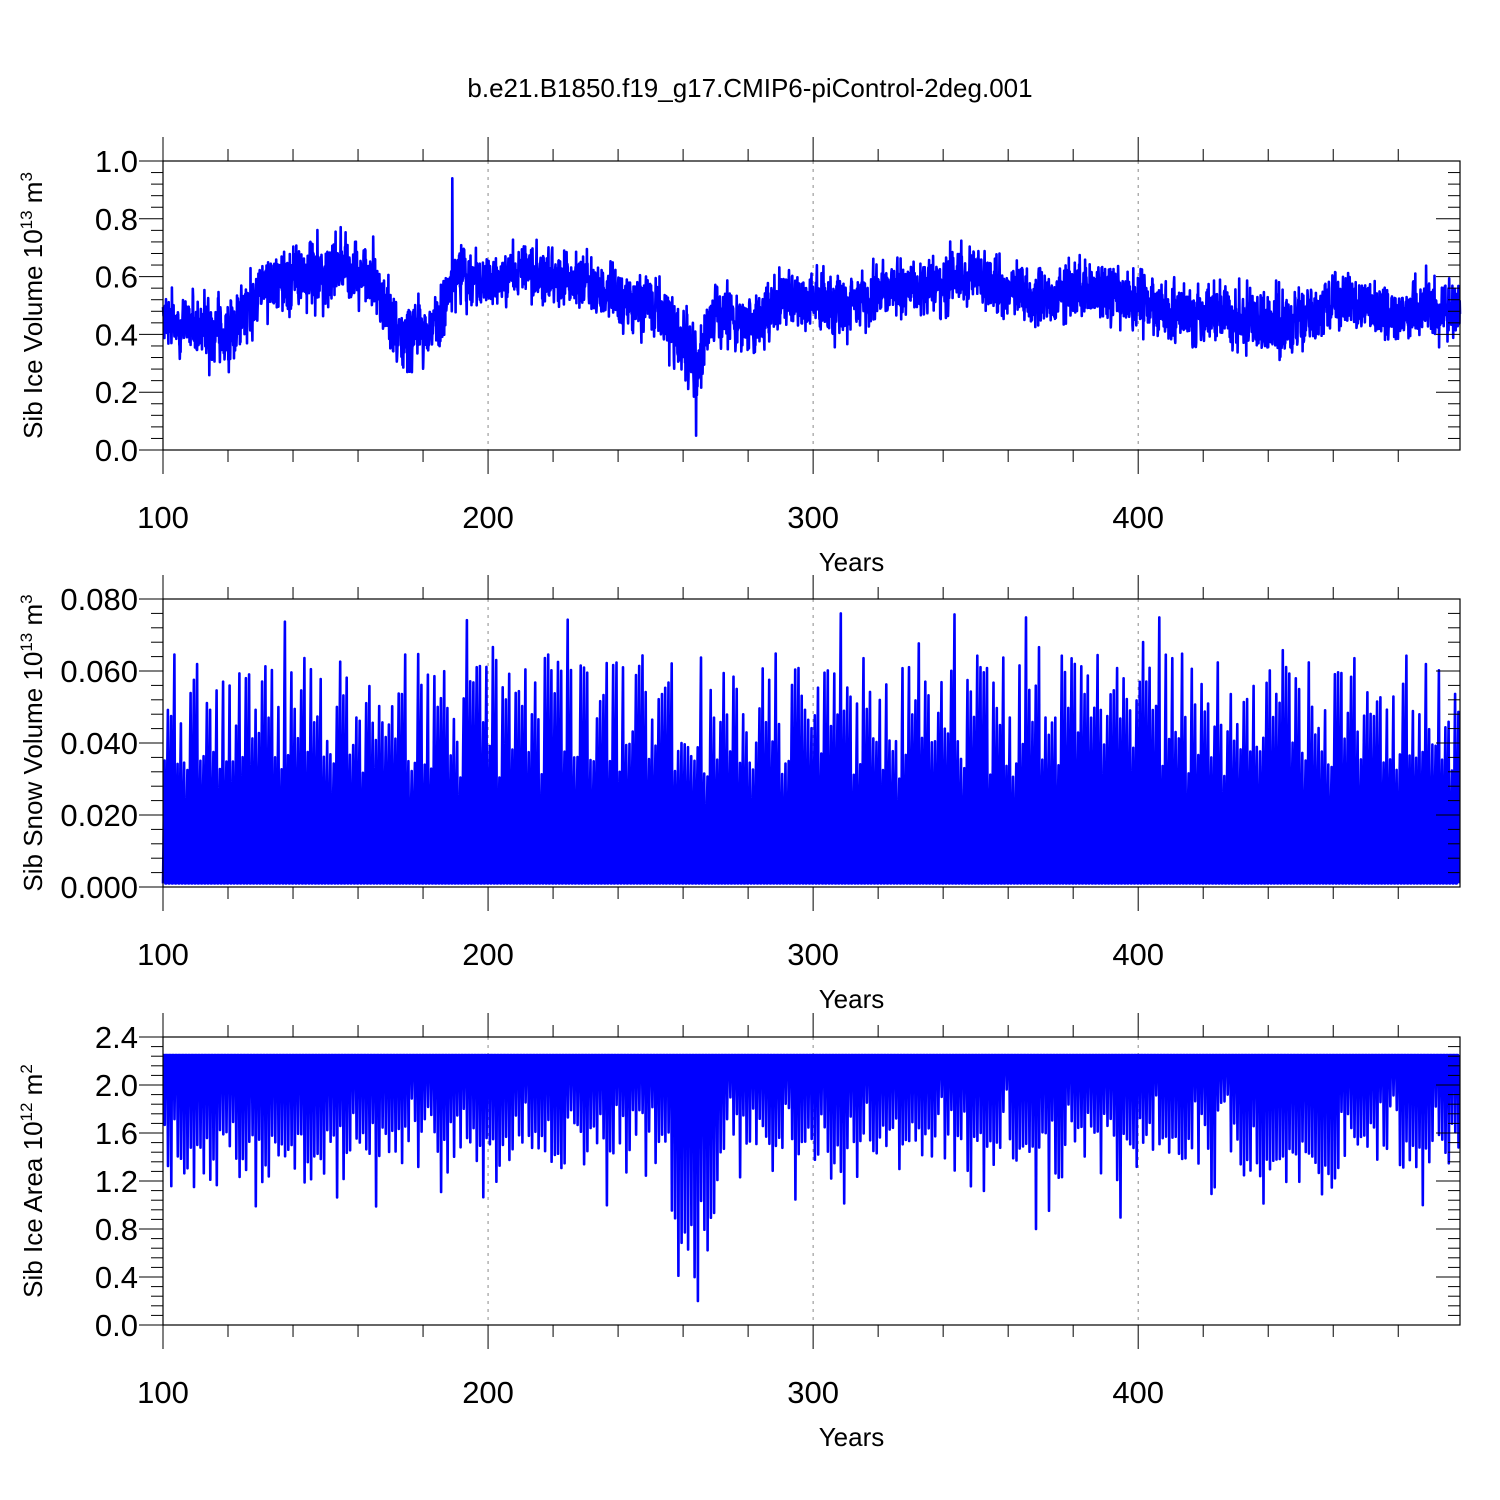 Image resolution: width=1500 pixels, height=1500 pixels. What do you see at coordinates (99, 671) in the screenshot?
I see `y-tick-label-0.060: 0.060` at bounding box center [99, 671].